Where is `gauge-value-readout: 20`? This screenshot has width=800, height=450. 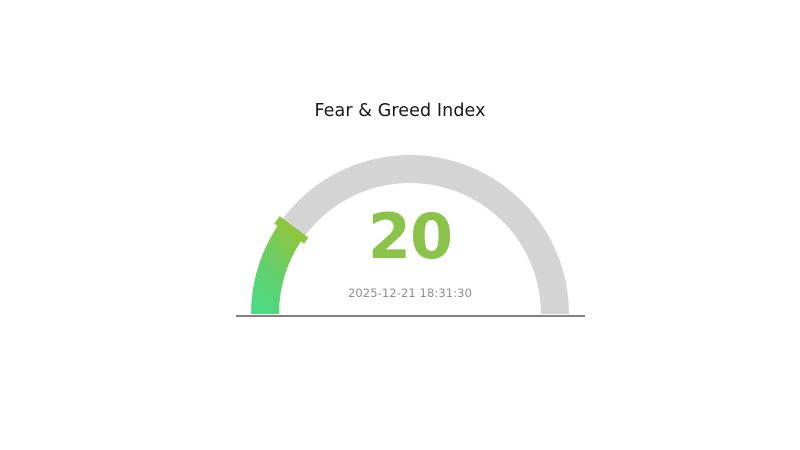
gauge-value-readout: 20 is located at coordinates (410, 236).